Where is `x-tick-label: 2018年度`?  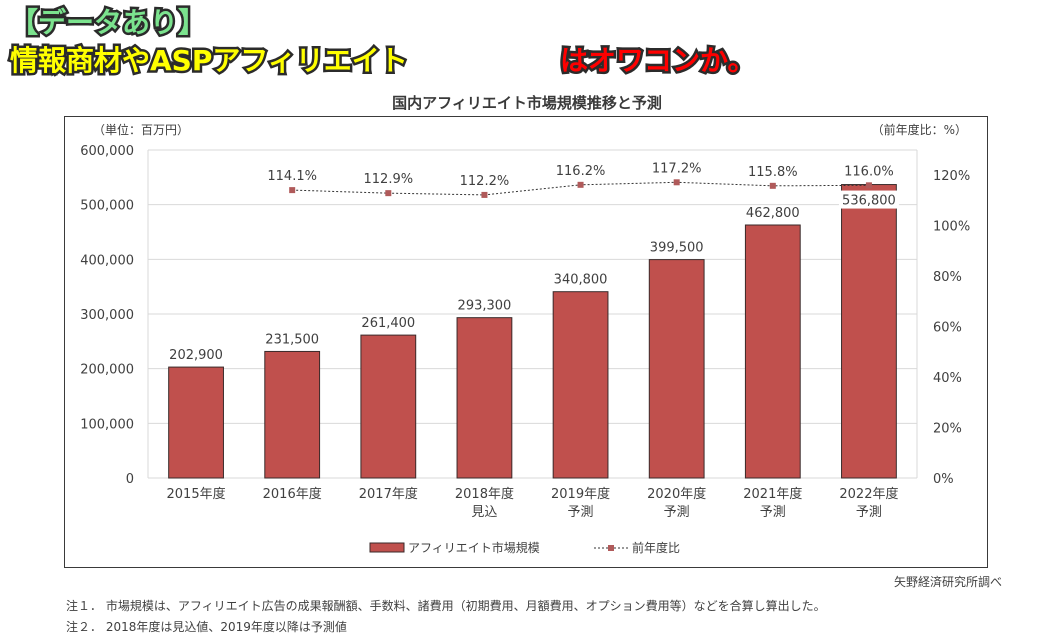
x-tick-label: 2018年度 is located at coordinates (484, 494).